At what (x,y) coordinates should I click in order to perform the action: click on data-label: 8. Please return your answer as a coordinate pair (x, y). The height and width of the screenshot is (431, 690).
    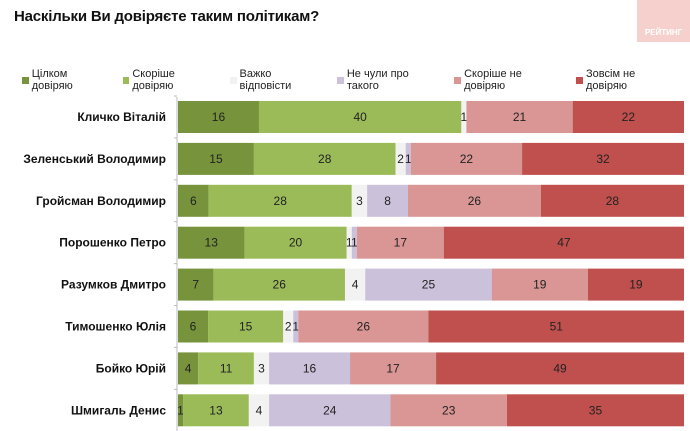
    Looking at the image, I should click on (387, 201).